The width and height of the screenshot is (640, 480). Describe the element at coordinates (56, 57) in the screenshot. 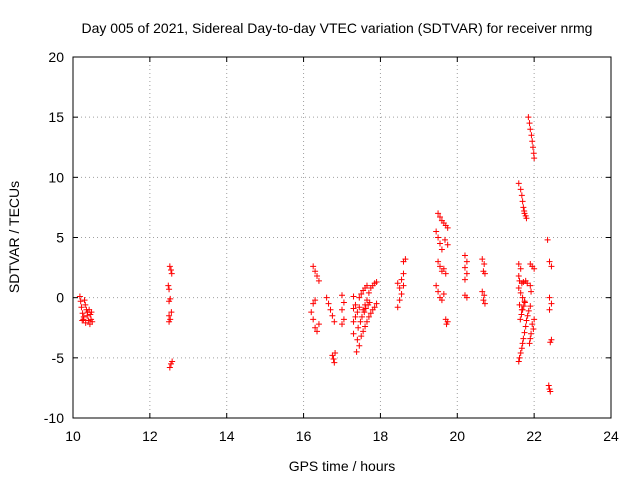

I see `y-tick-label: 20` at that location.